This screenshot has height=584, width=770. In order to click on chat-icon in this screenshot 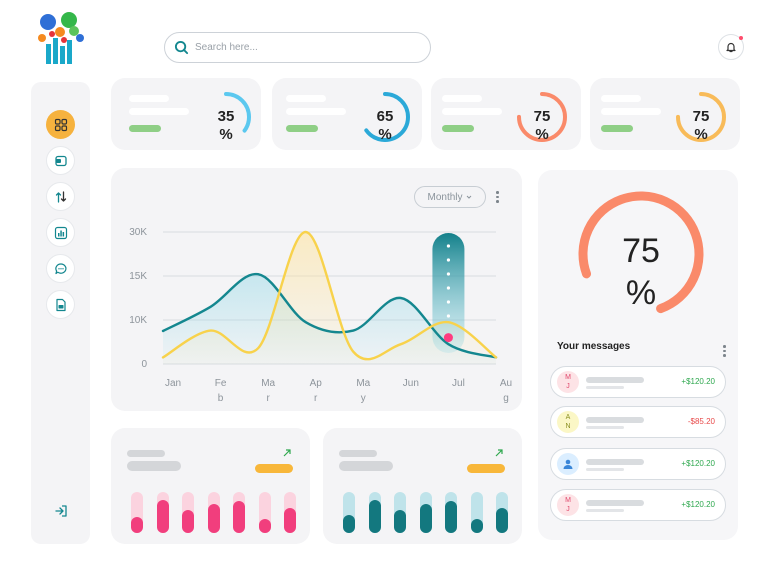, I will do `click(60, 268)`.